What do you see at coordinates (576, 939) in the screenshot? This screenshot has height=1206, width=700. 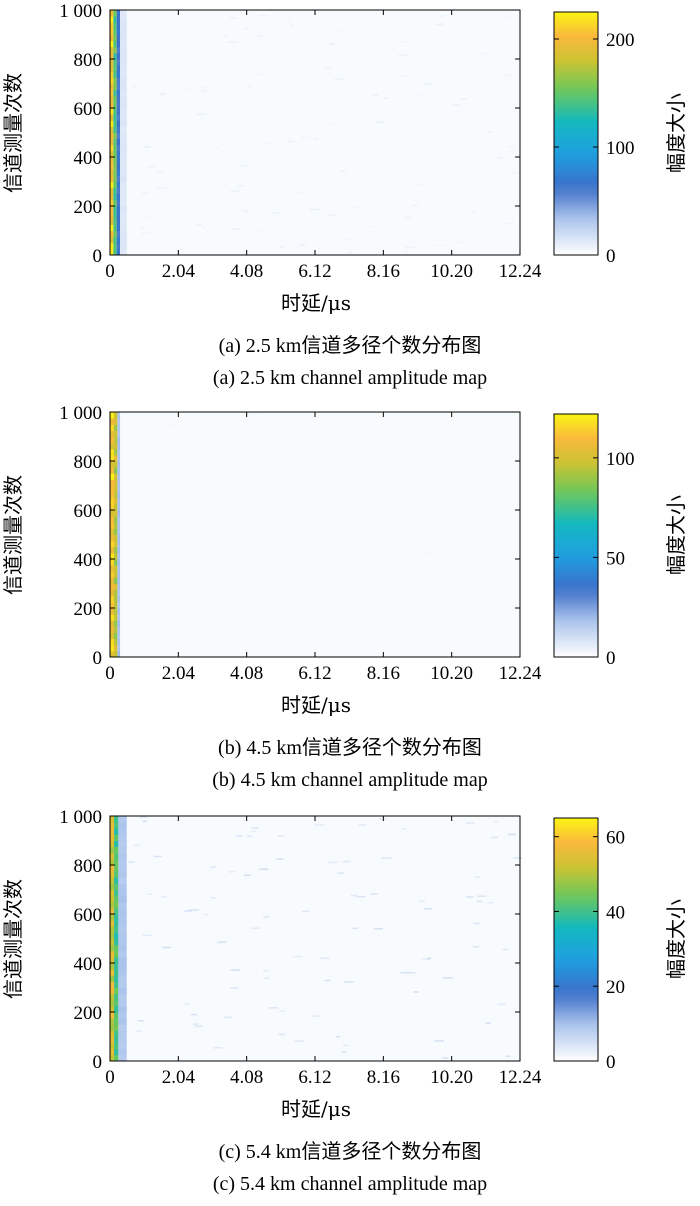 I see `colorbar-bar` at bounding box center [576, 939].